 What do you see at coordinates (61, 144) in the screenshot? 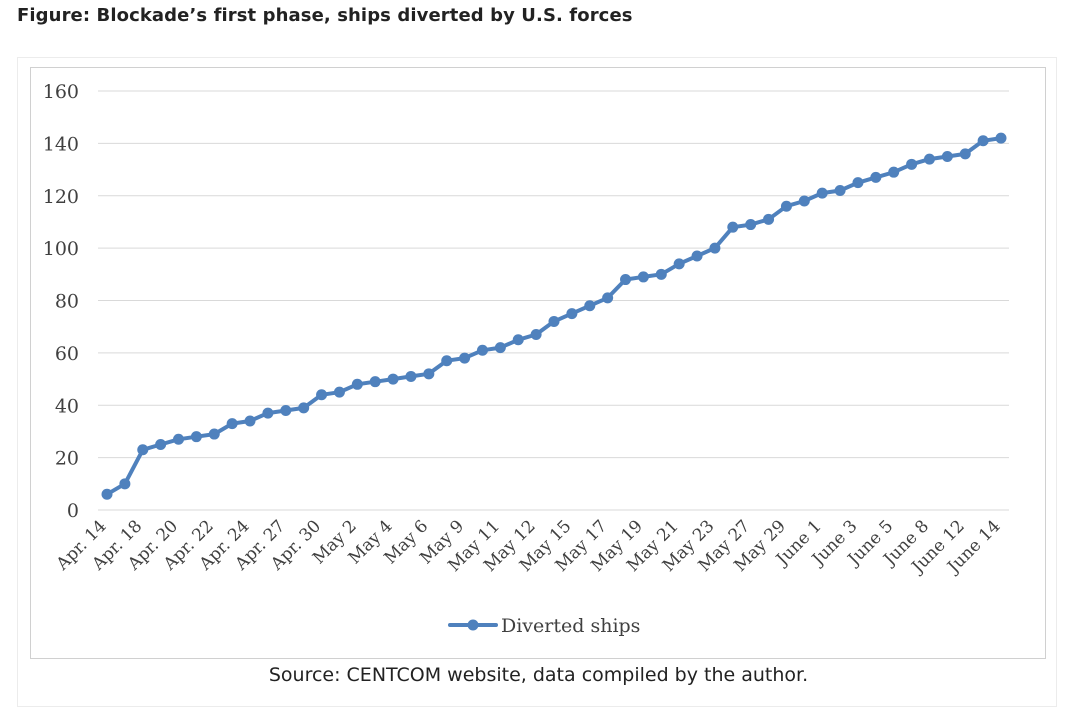
I see `y-tick-label: 140` at bounding box center [61, 144].